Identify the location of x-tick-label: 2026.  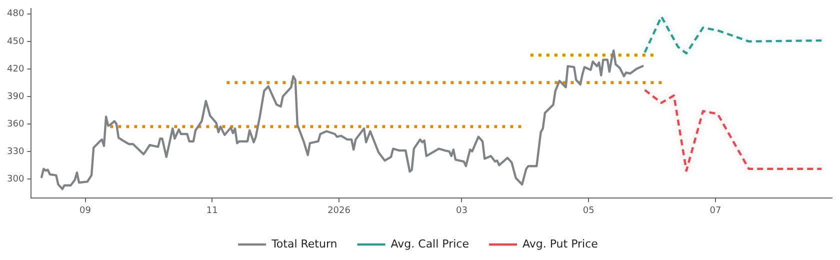
(339, 211).